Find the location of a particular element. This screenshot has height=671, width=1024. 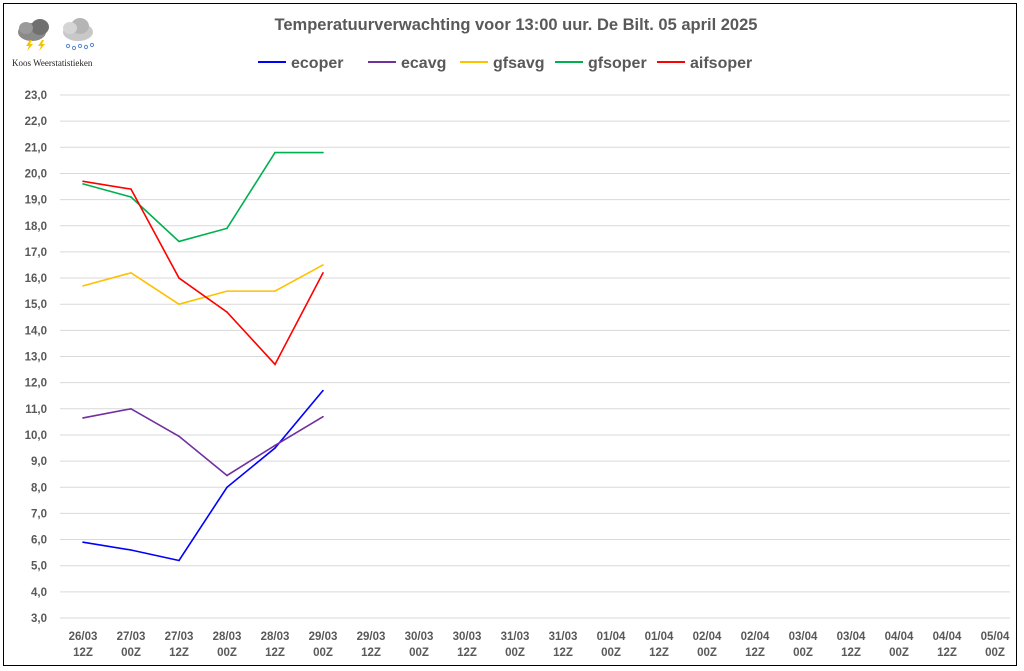

y-tick-label: 3,0 is located at coordinates (39, 619).